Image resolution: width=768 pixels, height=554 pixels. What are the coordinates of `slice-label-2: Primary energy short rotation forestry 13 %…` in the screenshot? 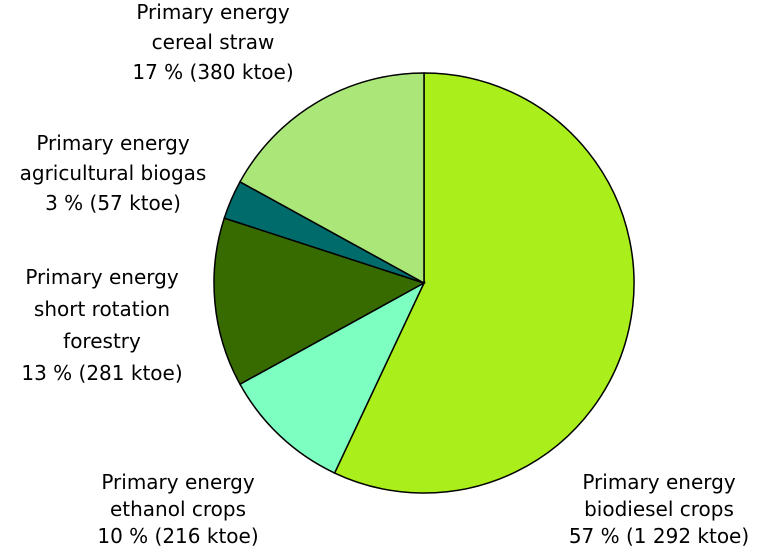 It's located at (101, 325).